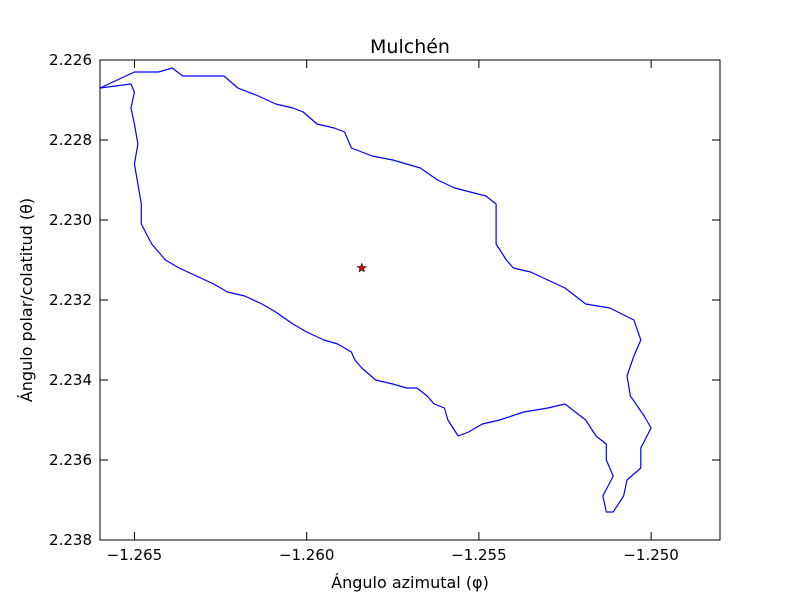  What do you see at coordinates (70, 460) in the screenshot?
I see `y-tick-label: 2.236` at bounding box center [70, 460].